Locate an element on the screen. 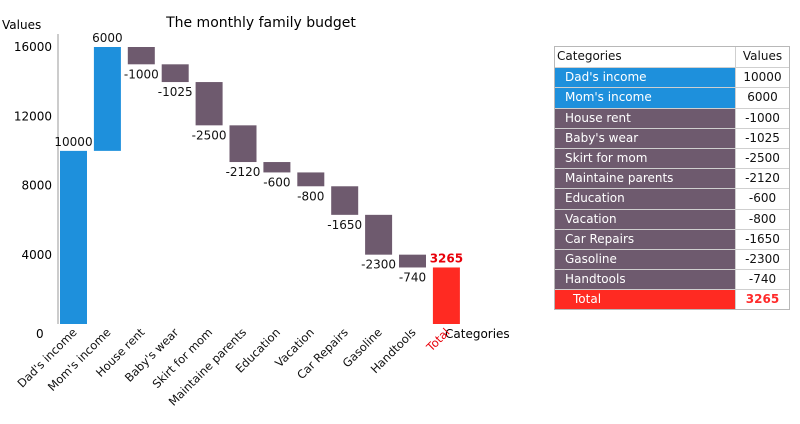  table-row: Gasoline -2300 is located at coordinates (672, 259).